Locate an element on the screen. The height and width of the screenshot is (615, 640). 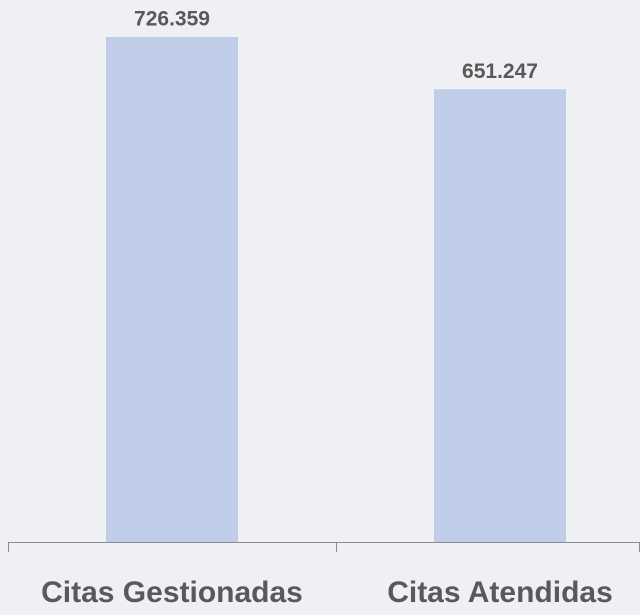
x-tick-label: Citas Atendidas is located at coordinates (500, 592).